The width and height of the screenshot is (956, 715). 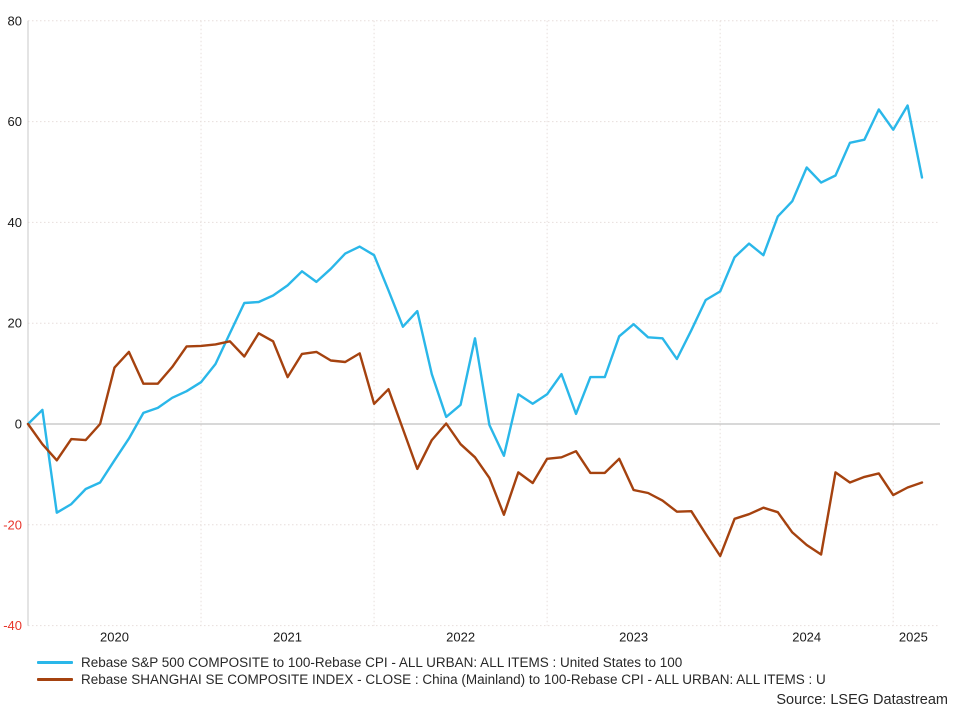 I want to click on y-tick-label: -40, so click(x=12, y=625).